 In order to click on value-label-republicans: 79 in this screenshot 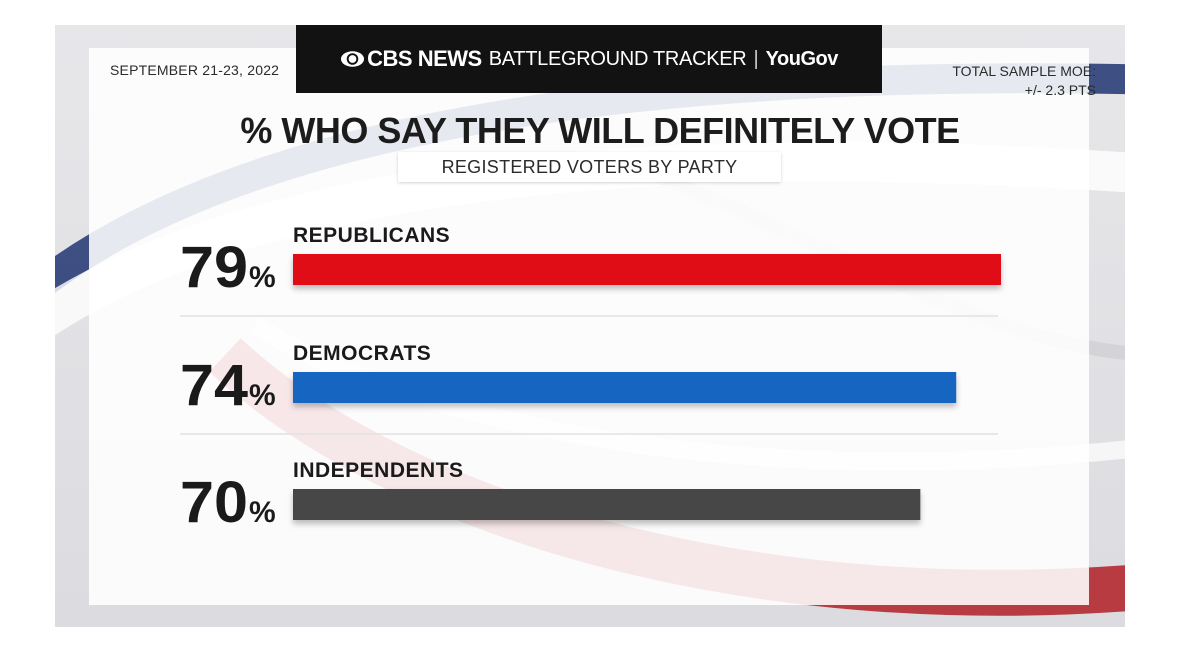, I will do `click(214, 267)`.